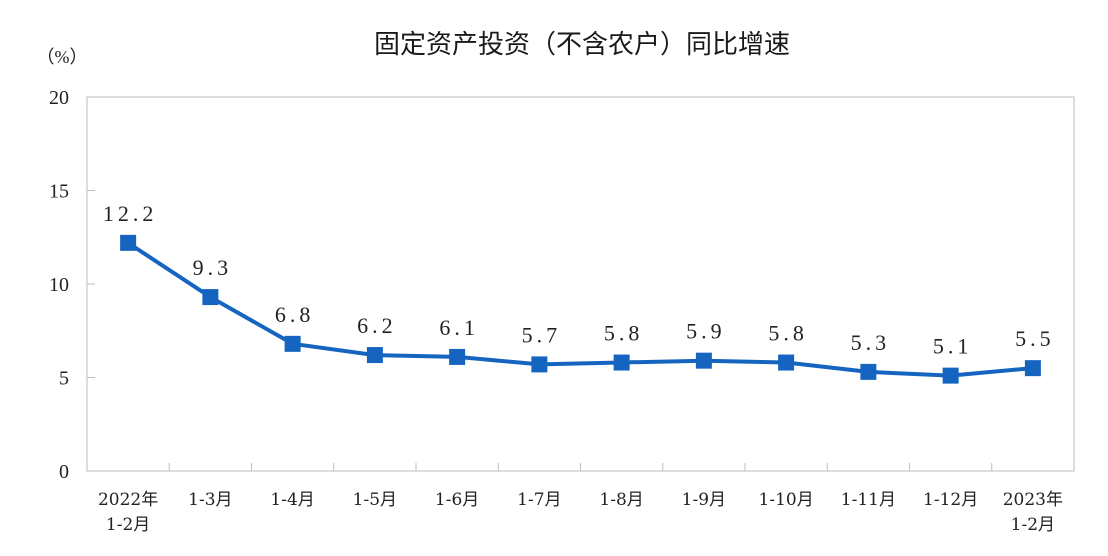  What do you see at coordinates (1033, 500) in the screenshot?
I see `x-tick-label: 2023年` at bounding box center [1033, 500].